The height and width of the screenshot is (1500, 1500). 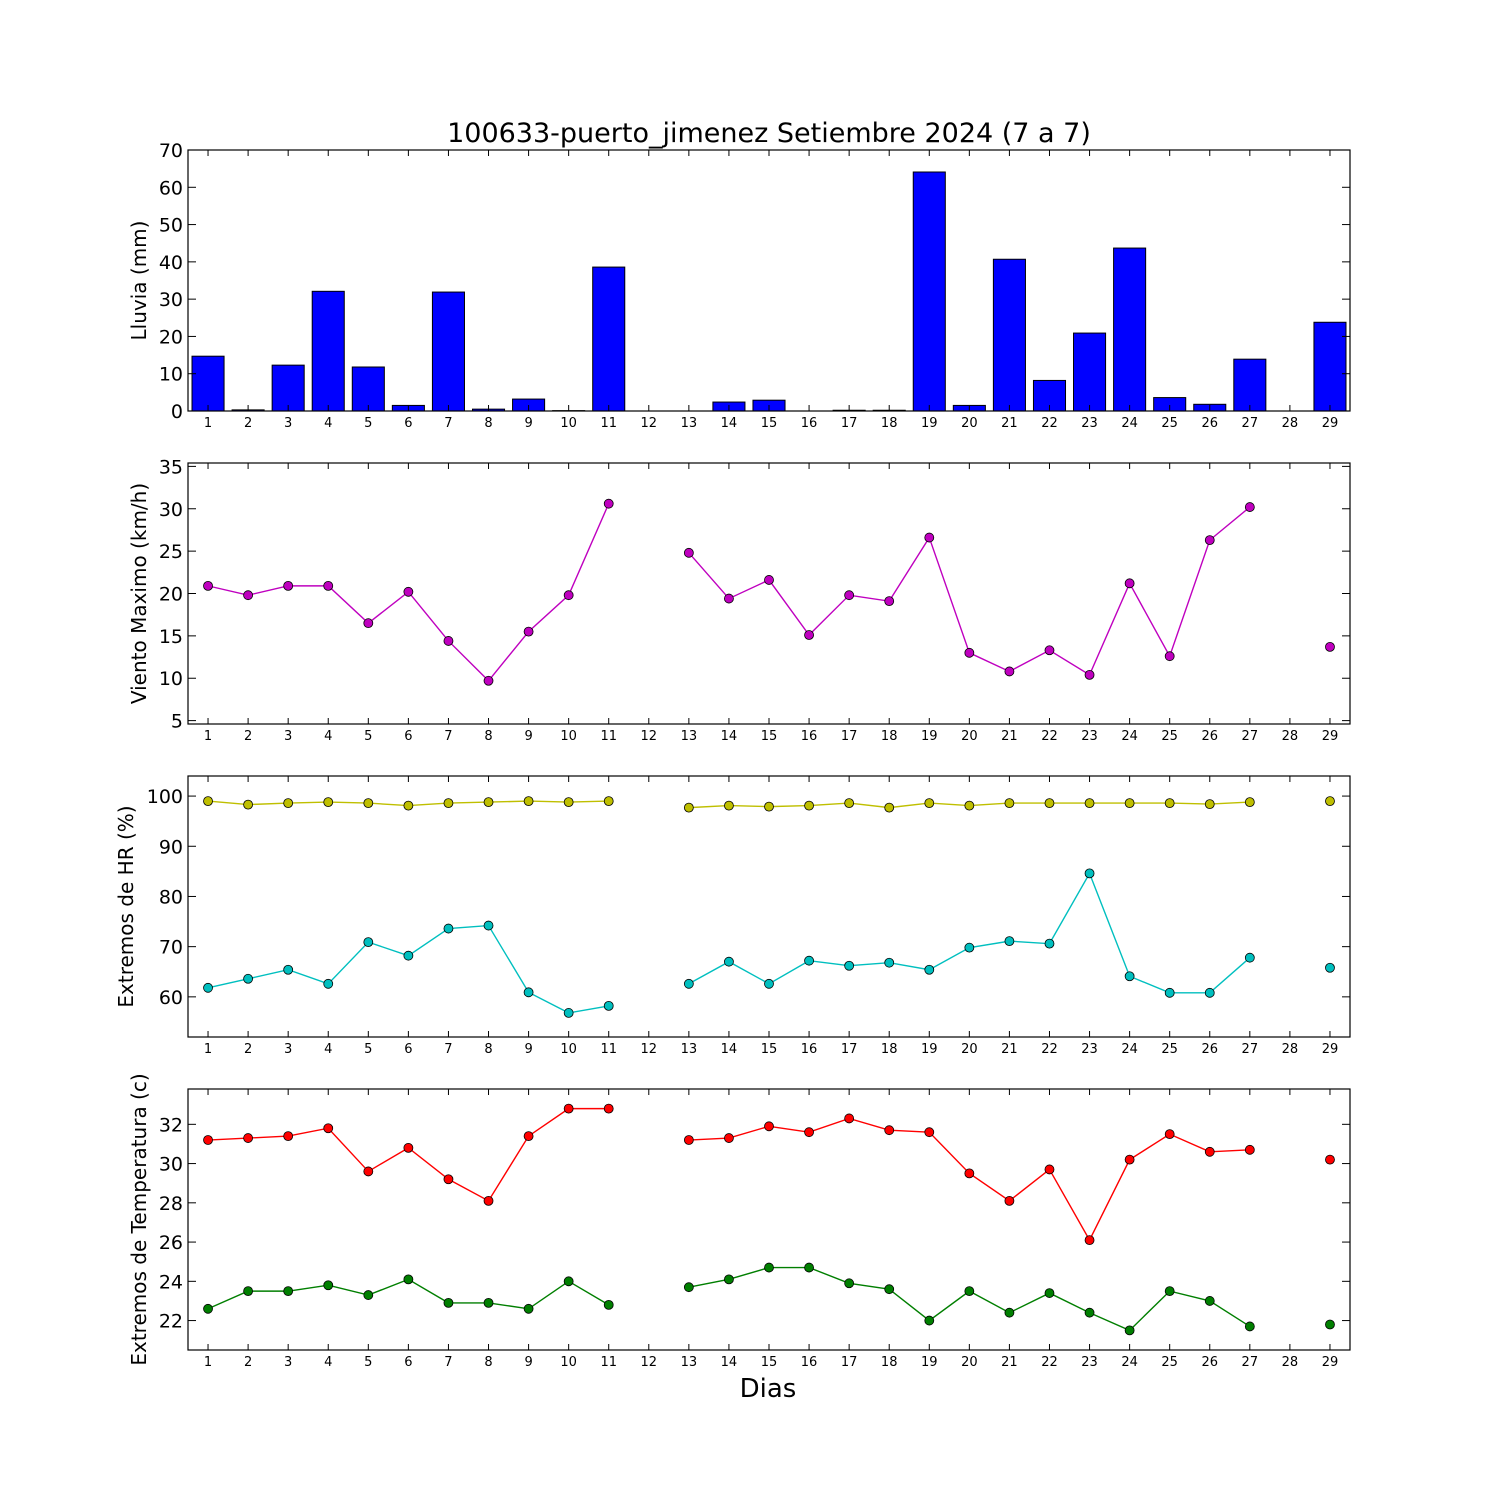 What do you see at coordinates (171, 1322) in the screenshot?
I see `temperature-y-tick-label: 22` at bounding box center [171, 1322].